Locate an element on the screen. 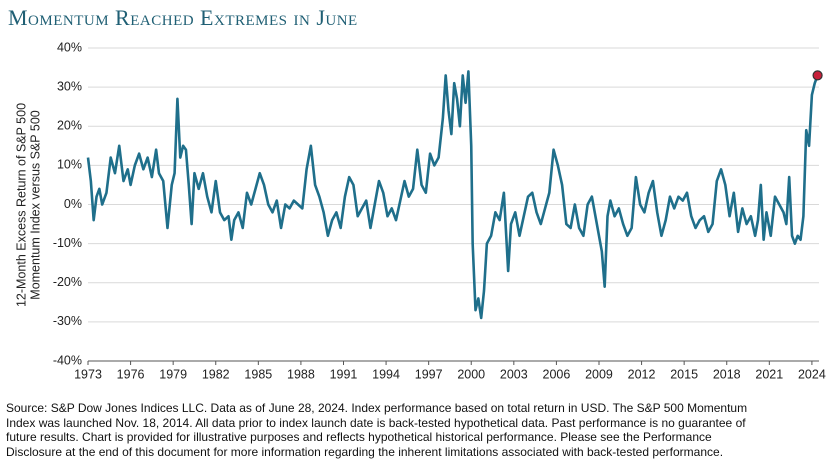 This screenshot has width=830, height=463. y-tick-label: 20% is located at coordinates (69, 126).